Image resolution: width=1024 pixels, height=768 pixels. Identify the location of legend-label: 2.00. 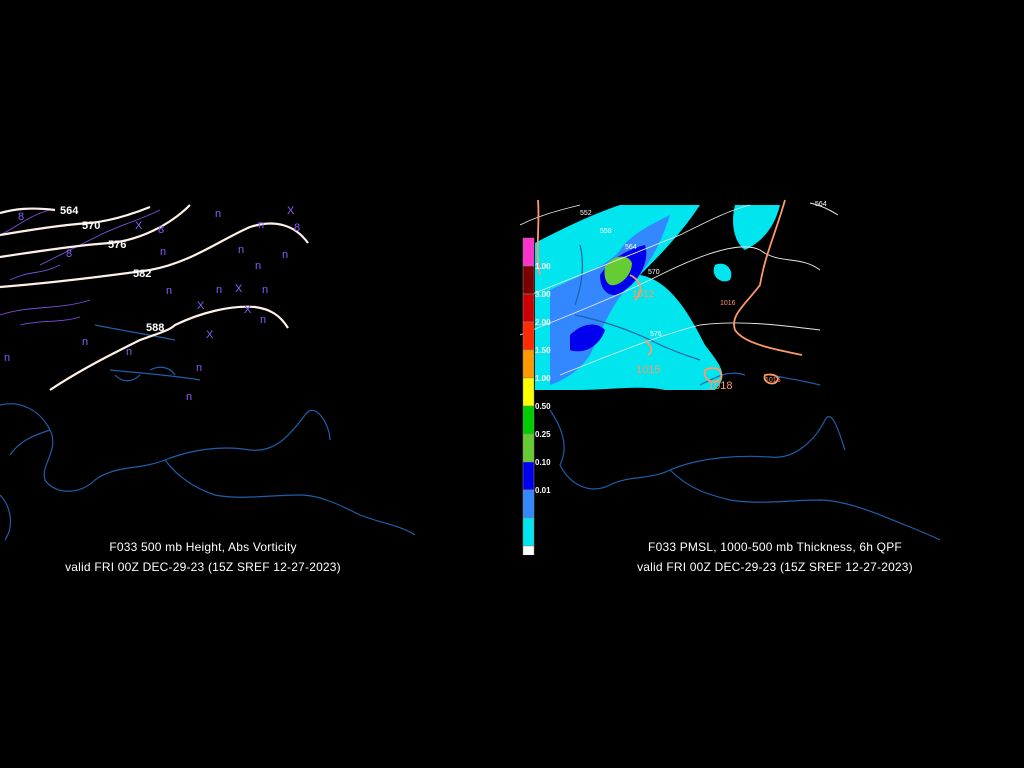
(543, 322).